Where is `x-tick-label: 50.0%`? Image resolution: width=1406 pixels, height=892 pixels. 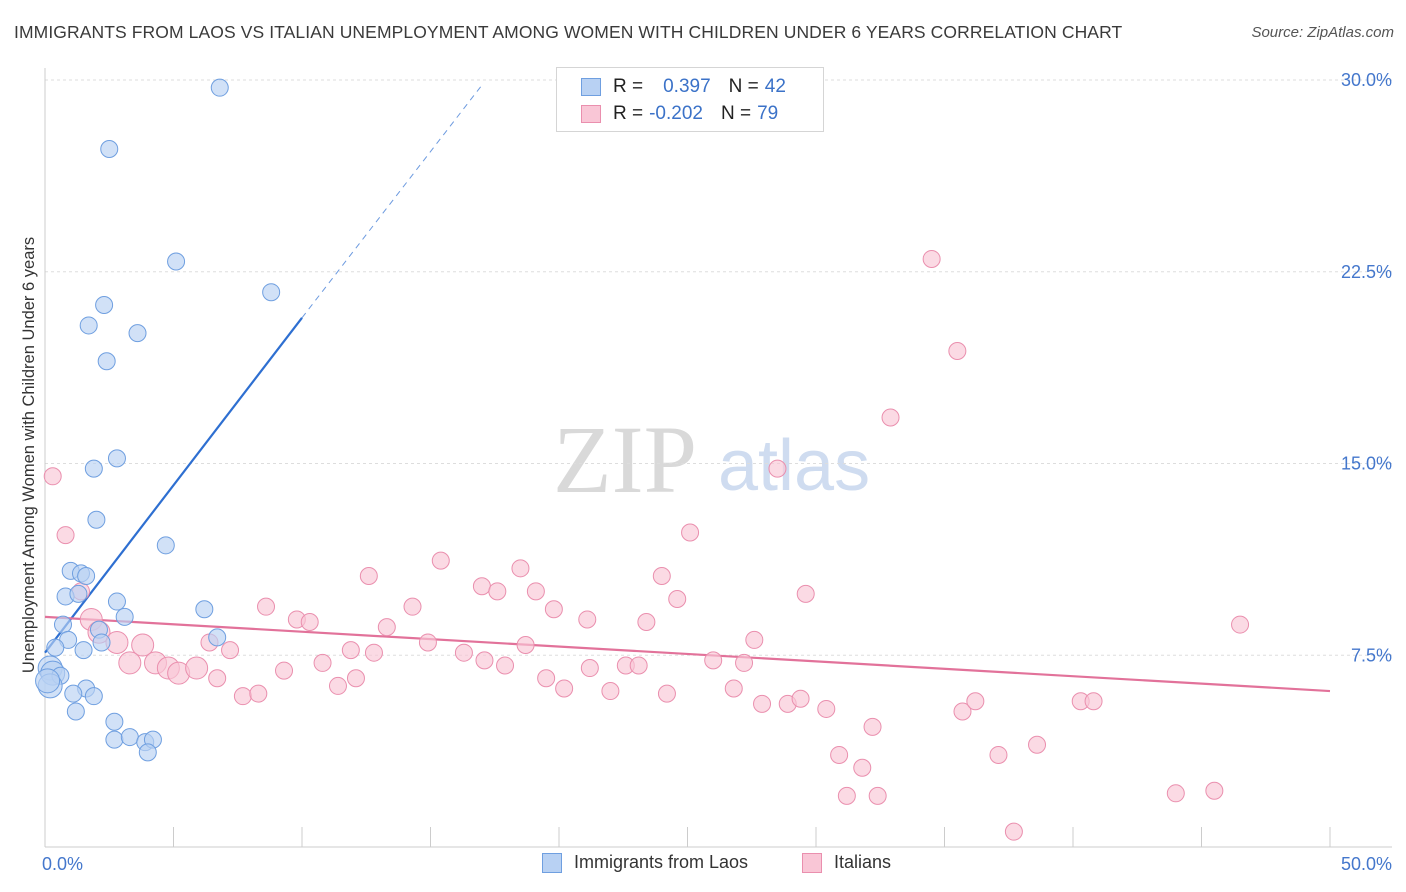
x-tick-label: 50.0% is located at coordinates (1366, 864).